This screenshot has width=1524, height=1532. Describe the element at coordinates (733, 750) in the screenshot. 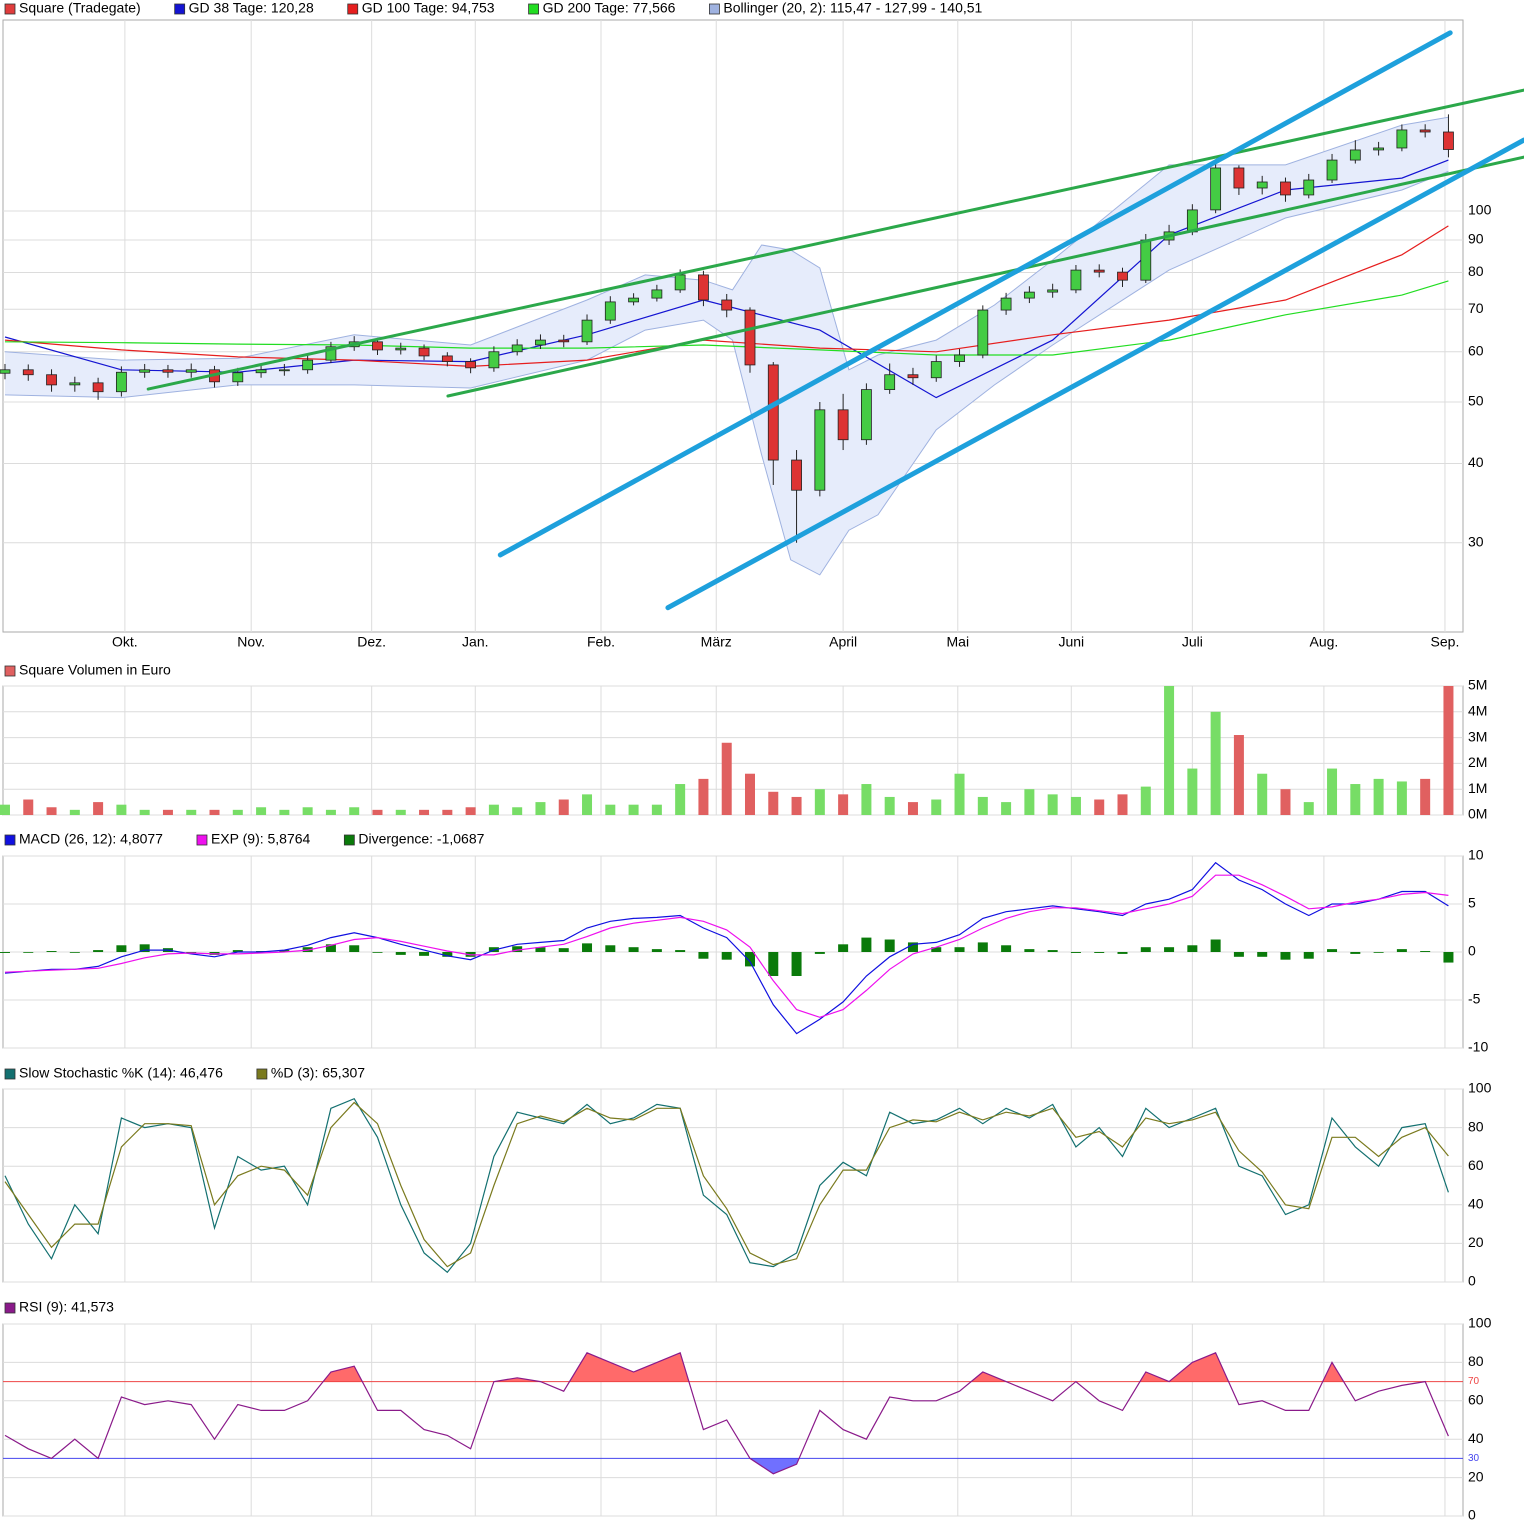

I see `plot-frame` at that location.